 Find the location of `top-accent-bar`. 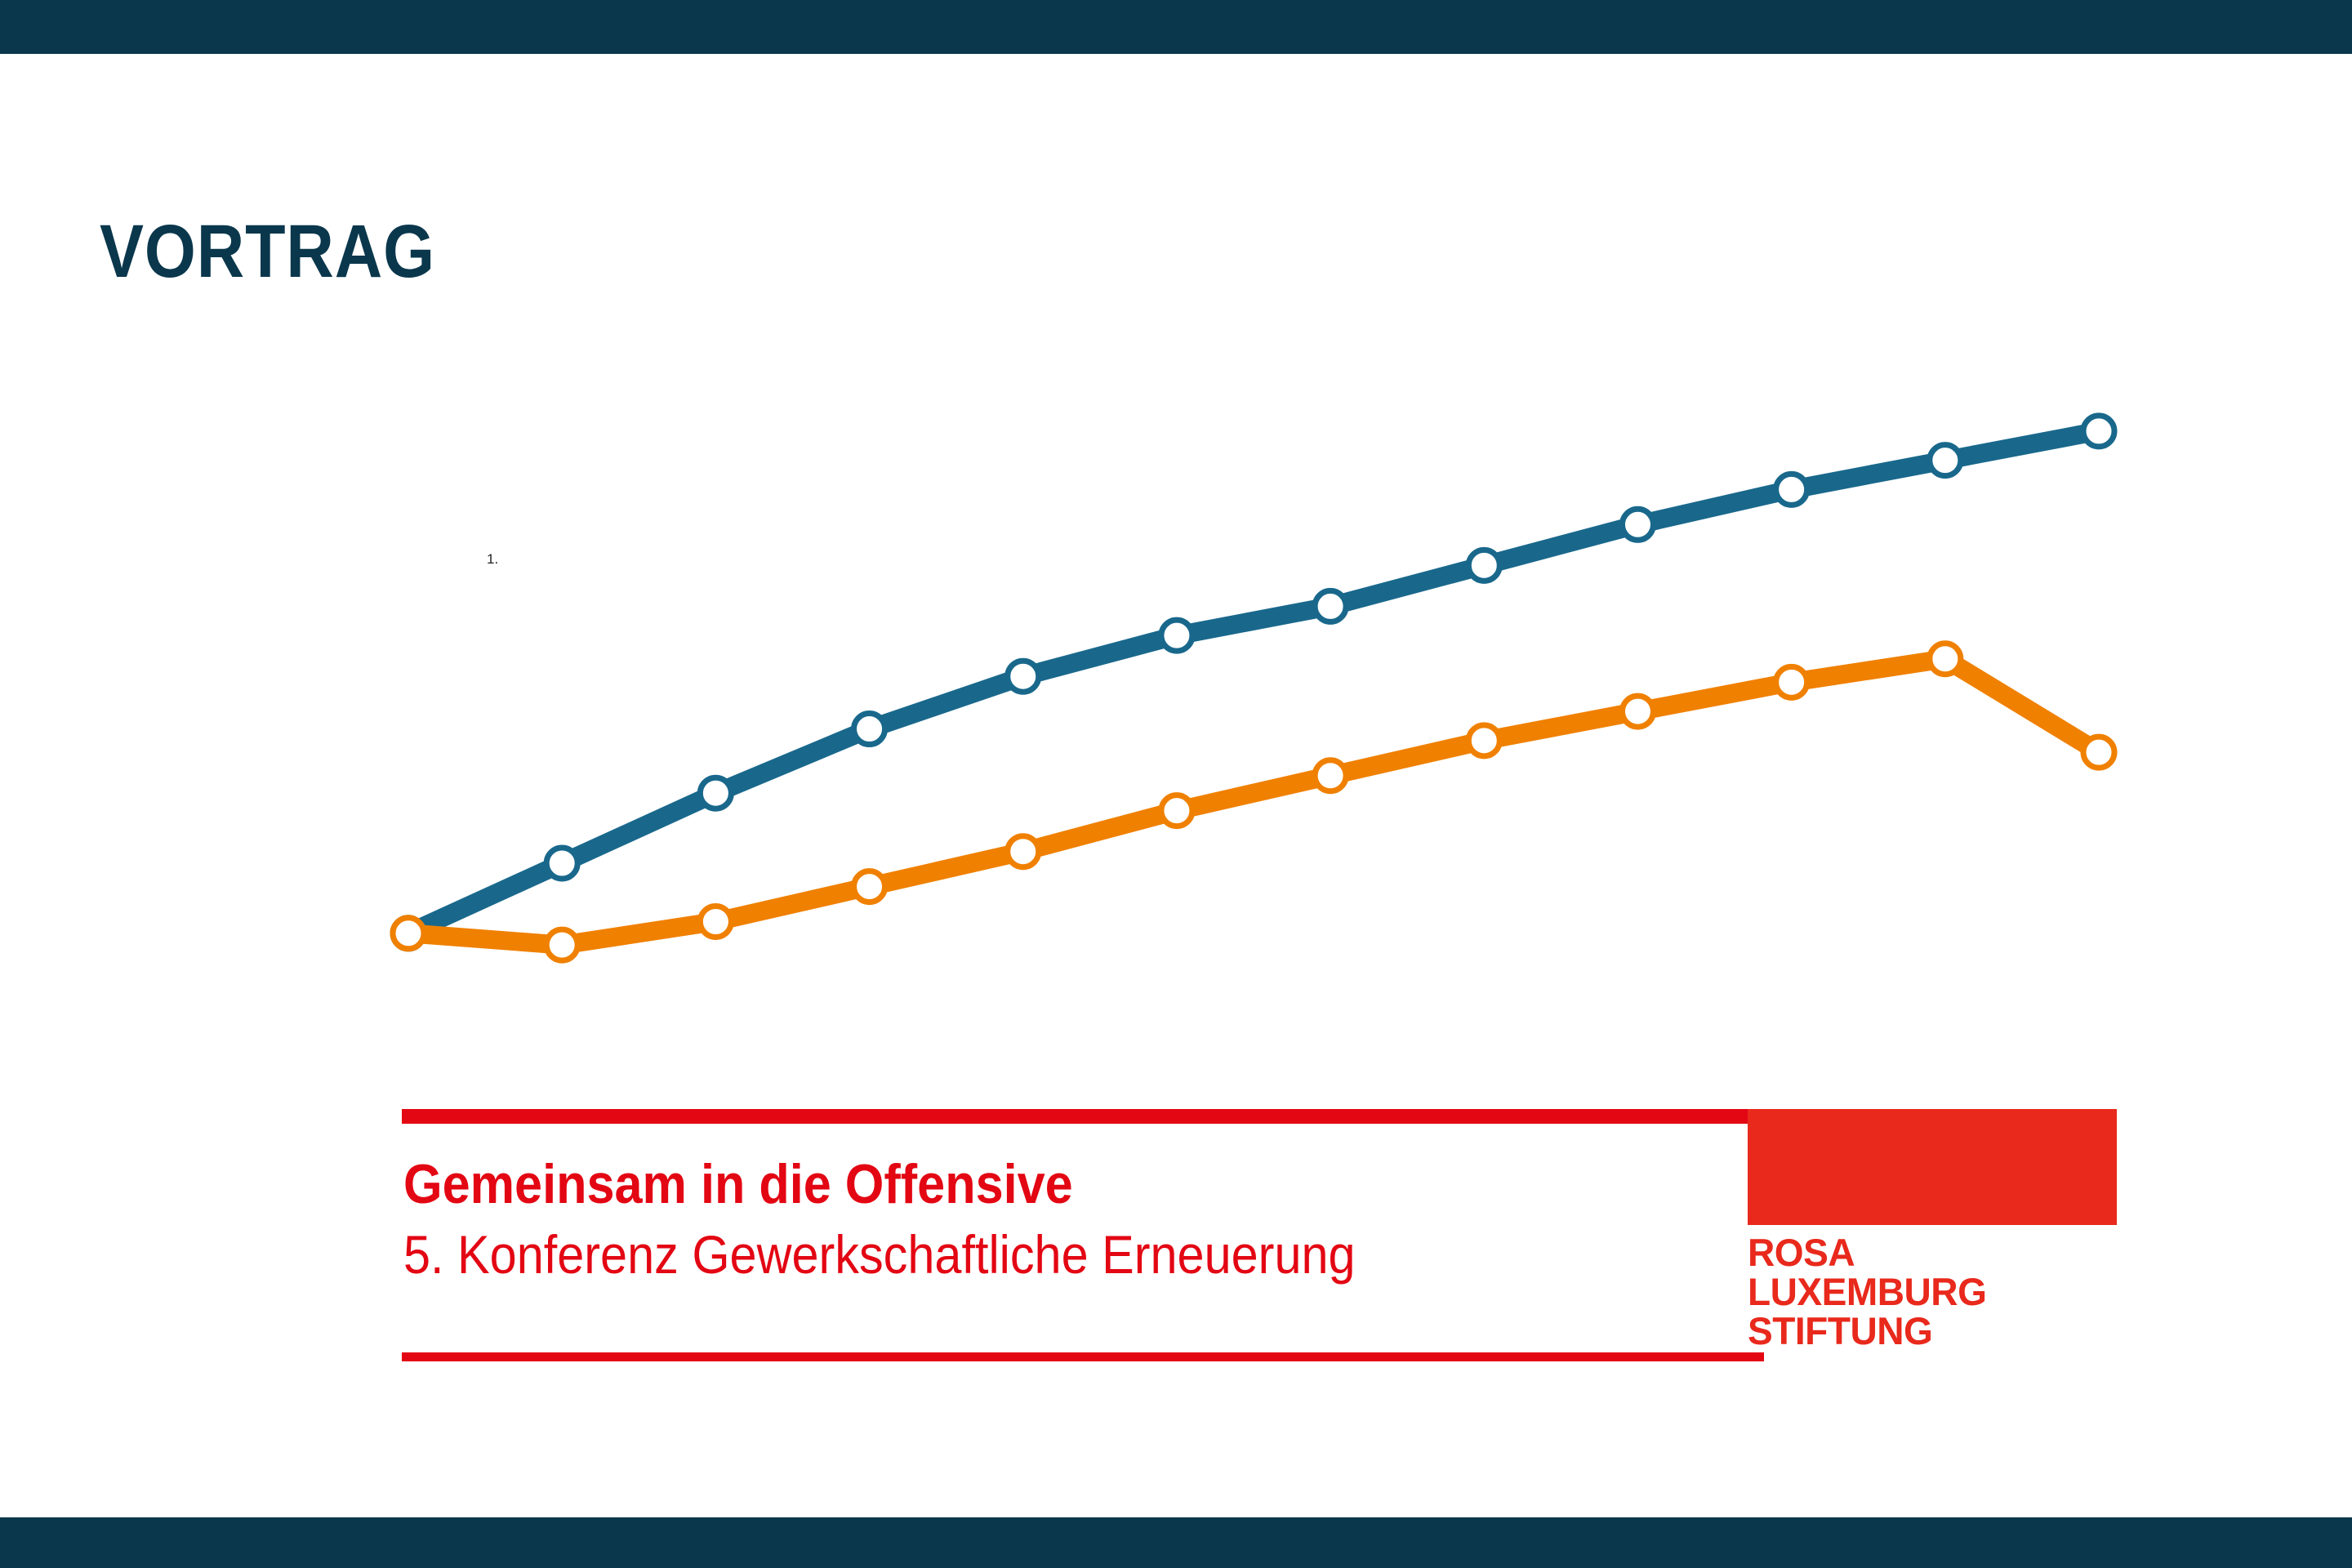

top-accent-bar is located at coordinates (1176, 27).